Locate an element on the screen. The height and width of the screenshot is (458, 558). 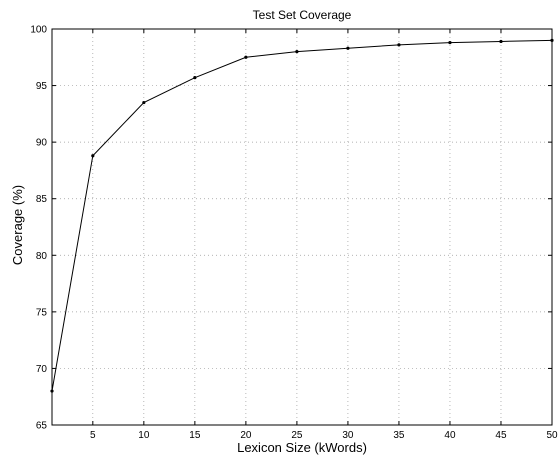
x-tick-label-3: 20 is located at coordinates (246, 435).